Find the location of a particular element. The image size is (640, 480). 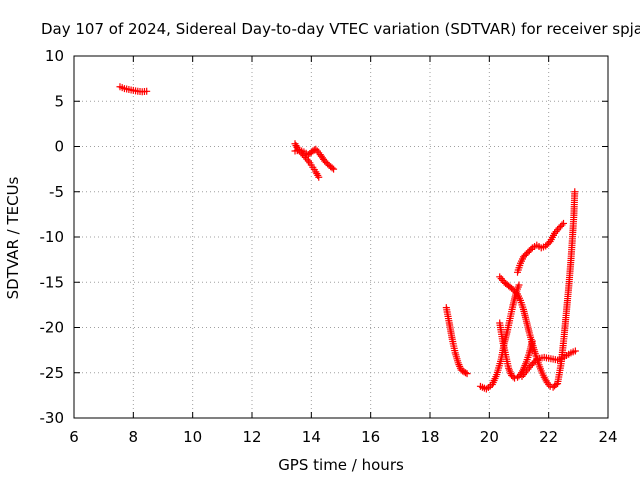

y-tick-label: -30 is located at coordinates (52, 418).